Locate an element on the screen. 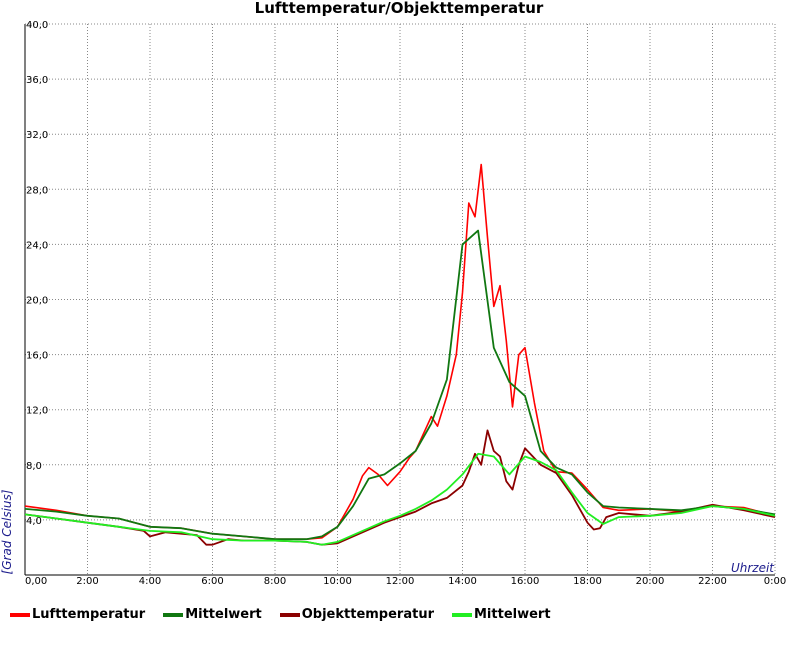  legend-item: Lufttemperatur is located at coordinates (77, 614).